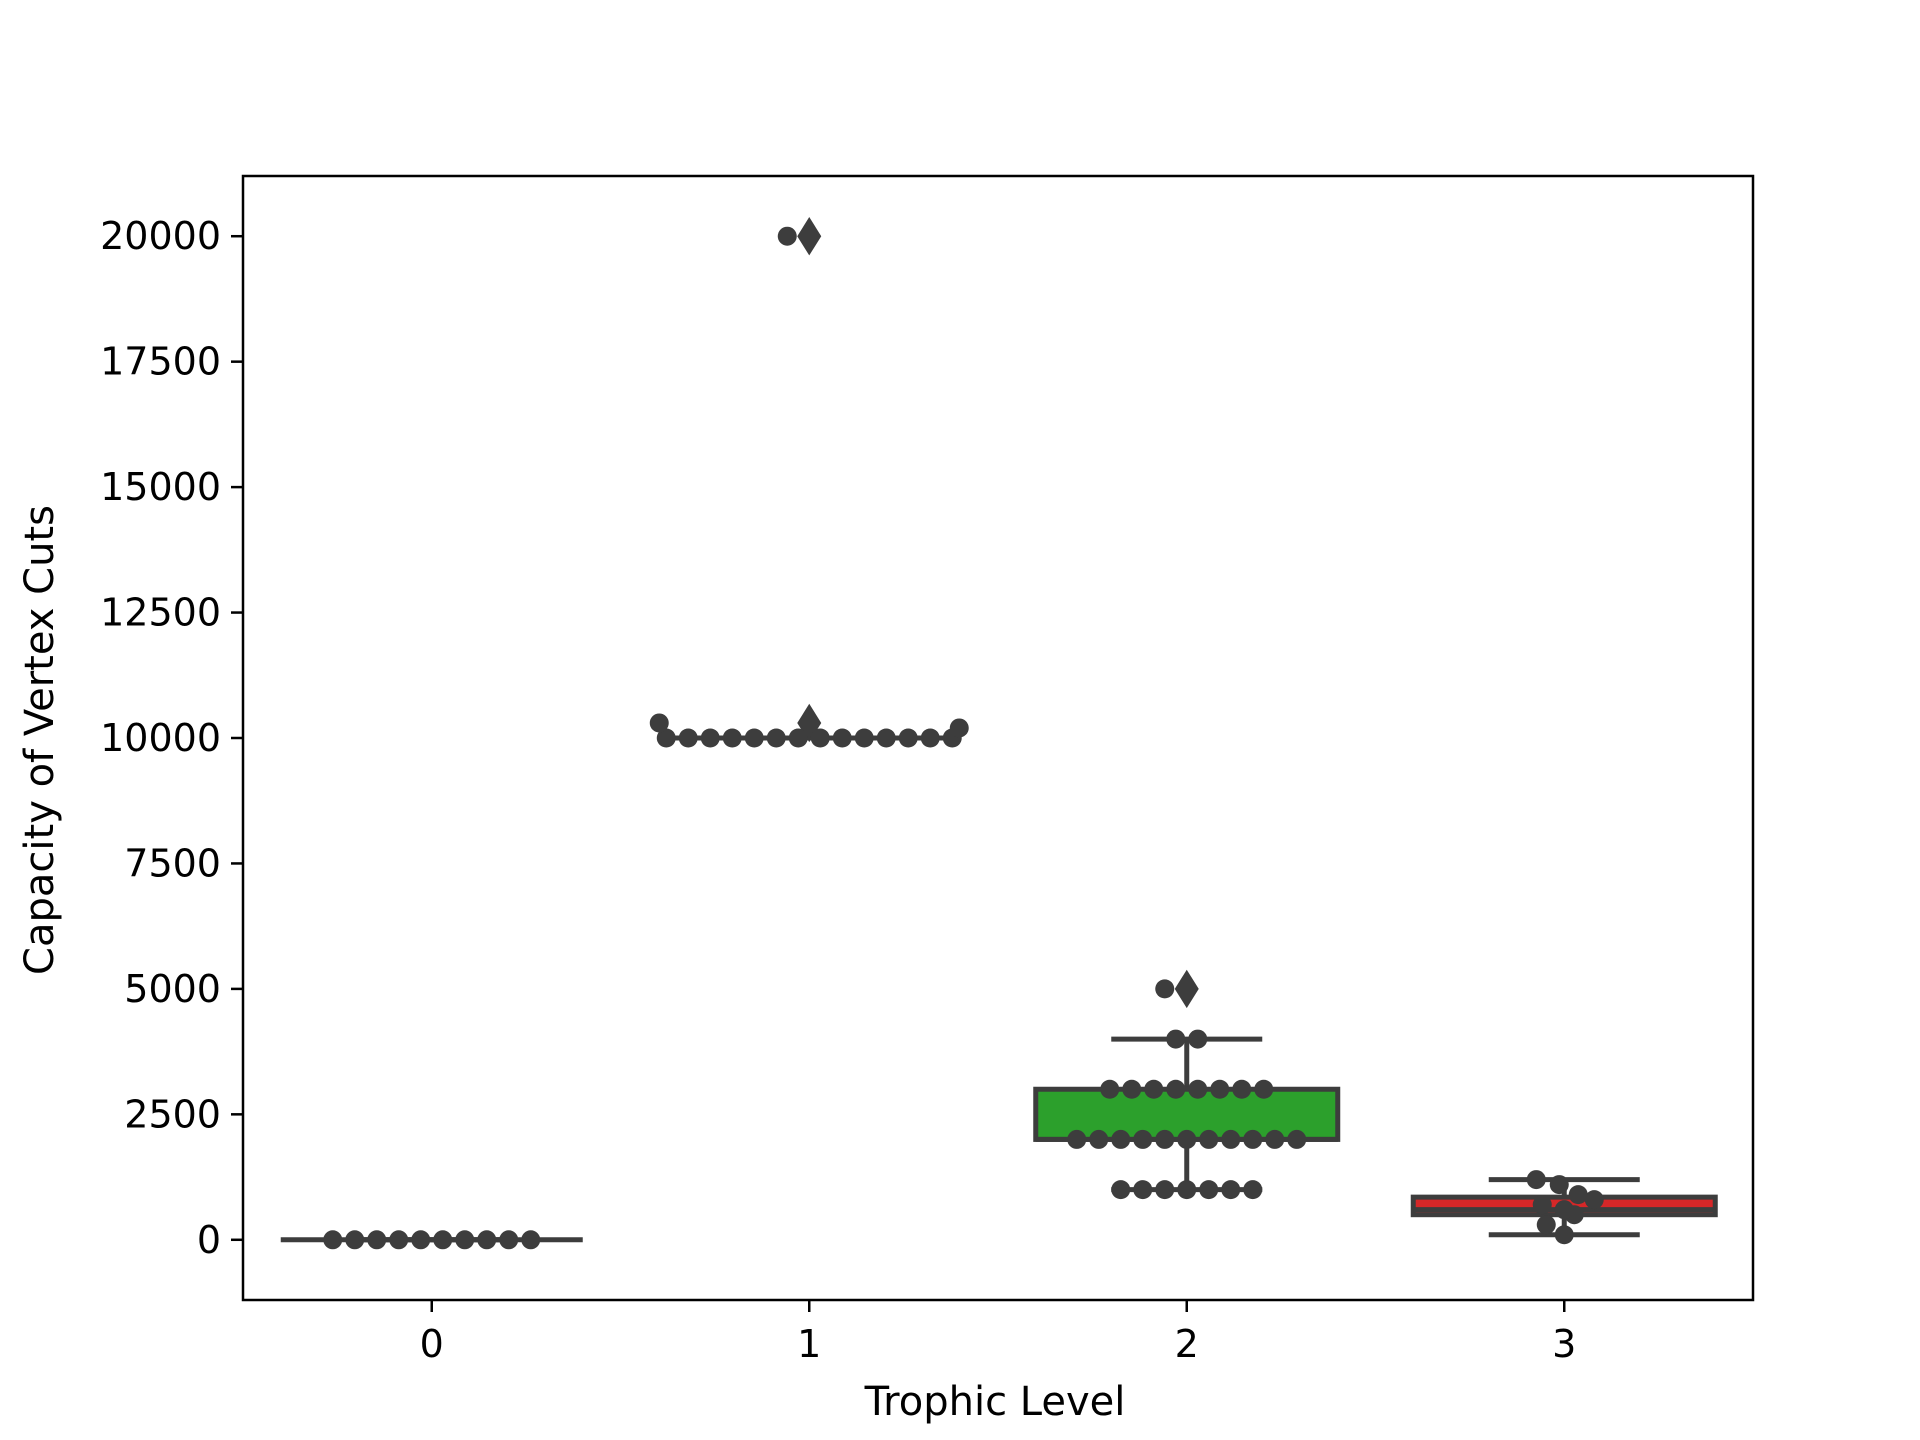 The image size is (1920, 1440). What do you see at coordinates (1187, 1344) in the screenshot?
I see `x-tick-label: 2` at bounding box center [1187, 1344].